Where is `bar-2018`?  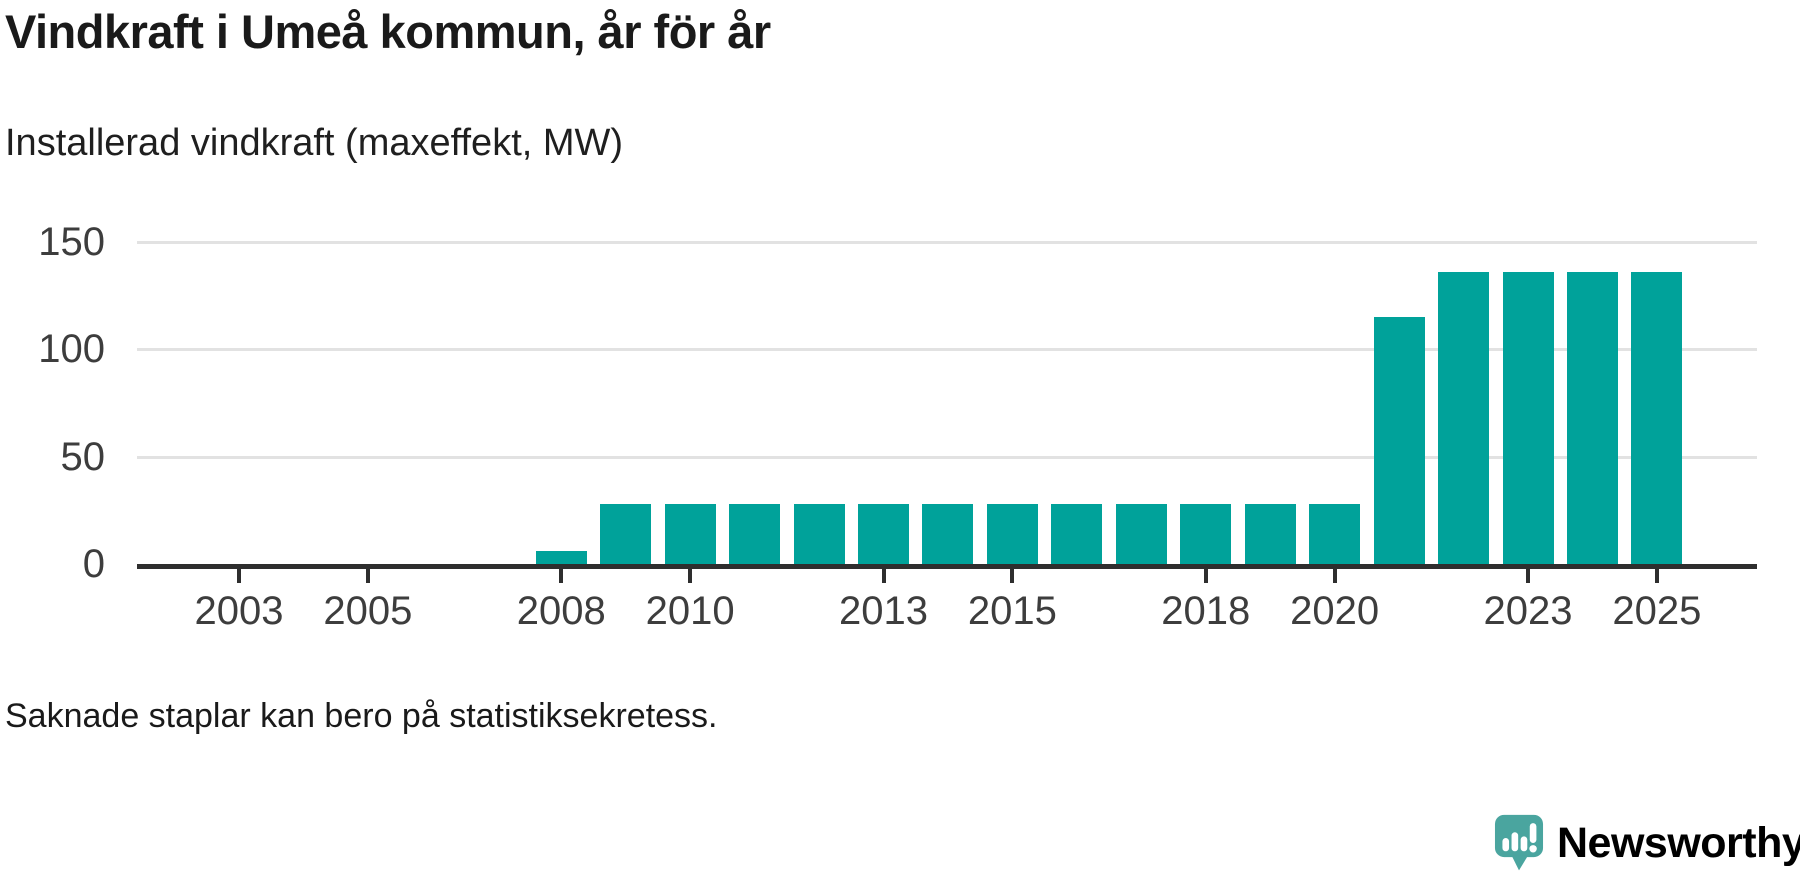
bar-2018 is located at coordinates (1206, 533).